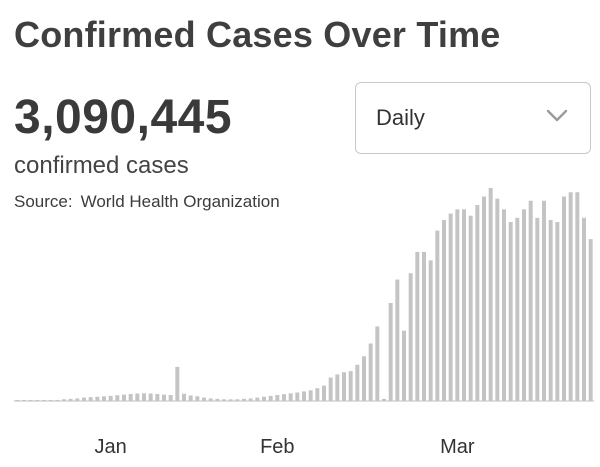 This screenshot has width=600, height=467. What do you see at coordinates (43, 201) in the screenshot?
I see `source-prefix: Source:` at bounding box center [43, 201].